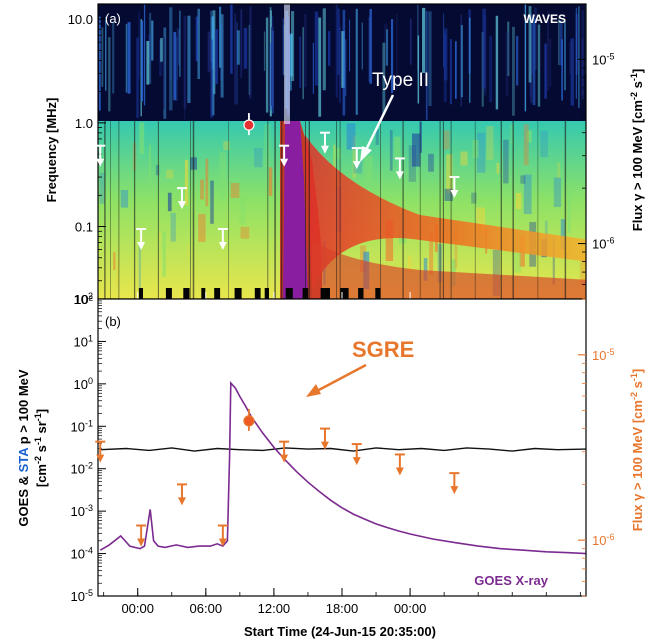  What do you see at coordinates (113, 321) in the screenshot?
I see `panel-b-label: (b)` at bounding box center [113, 321].